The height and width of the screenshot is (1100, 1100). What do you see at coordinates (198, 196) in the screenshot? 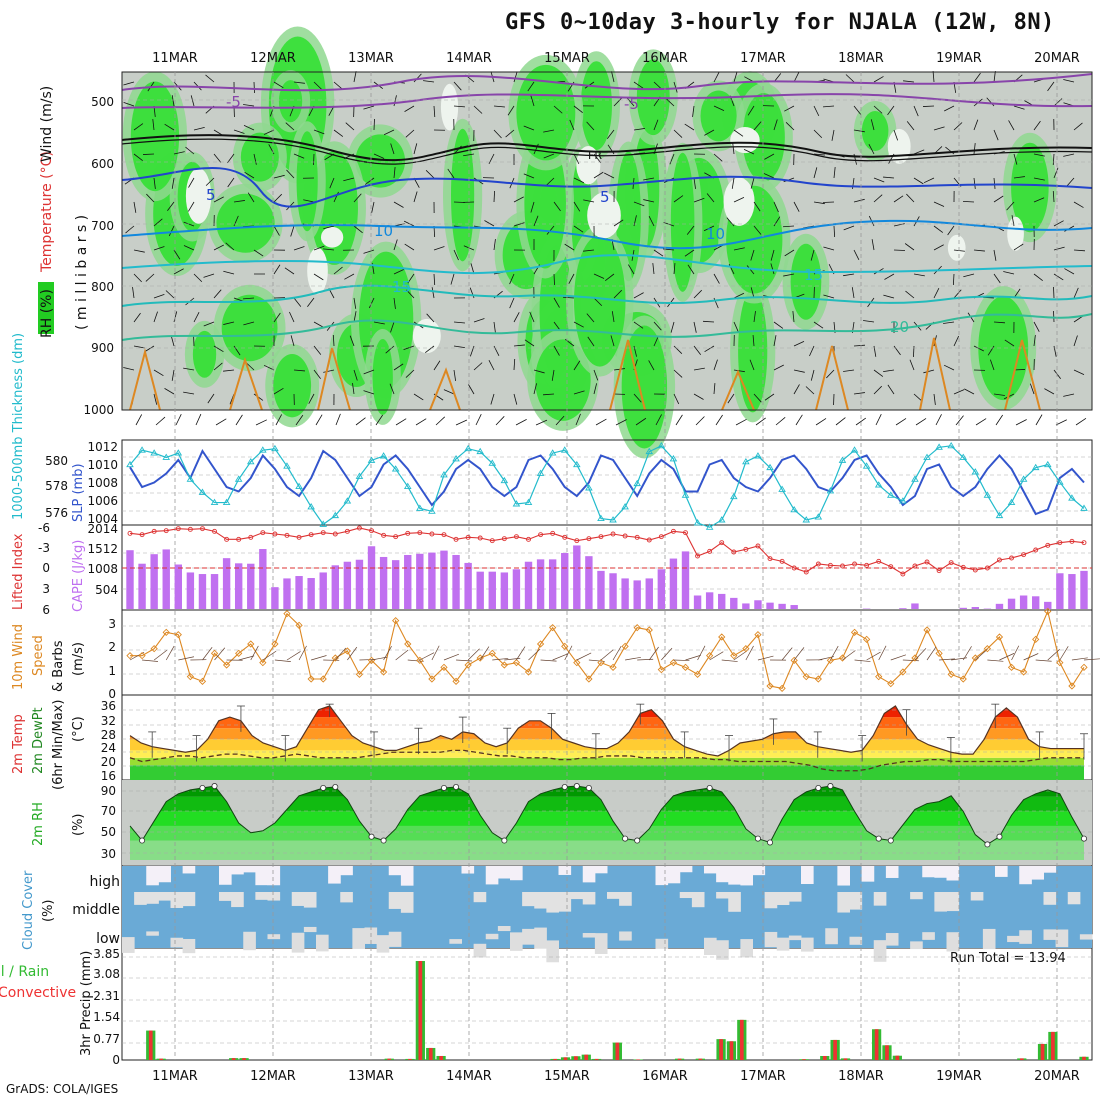
I see `dry-patch` at bounding box center [198, 196].